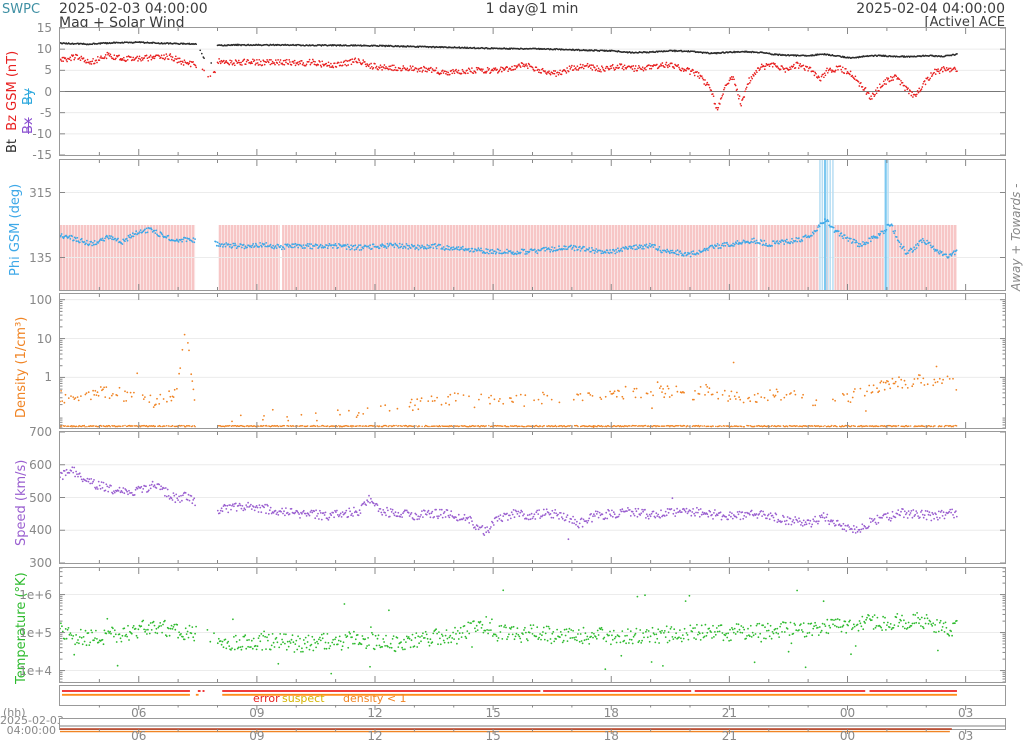  What do you see at coordinates (35, 594) in the screenshot?
I see `y-tick-label-temp: 1e+6` at bounding box center [35, 594].